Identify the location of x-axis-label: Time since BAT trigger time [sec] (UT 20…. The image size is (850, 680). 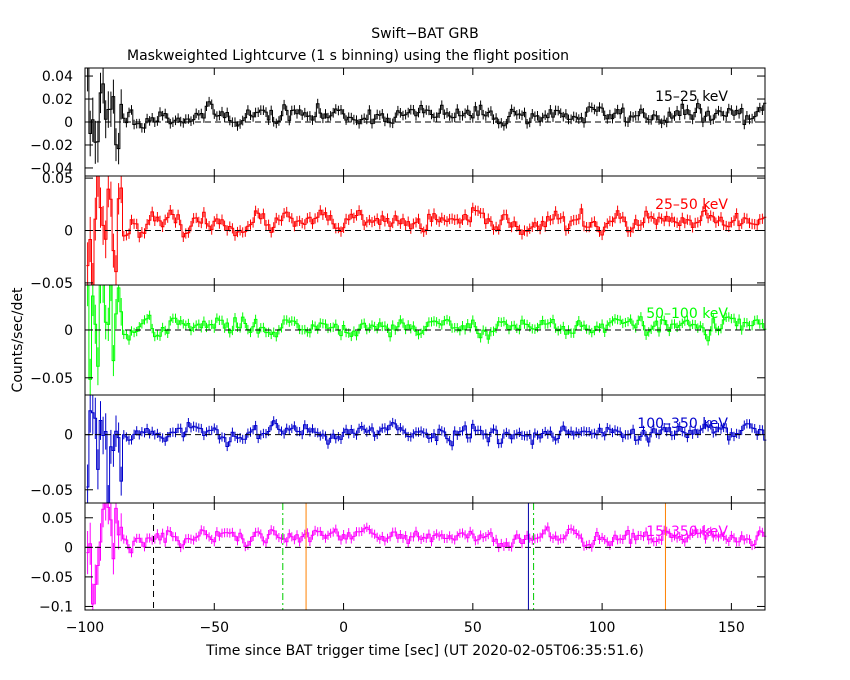
(424, 651).